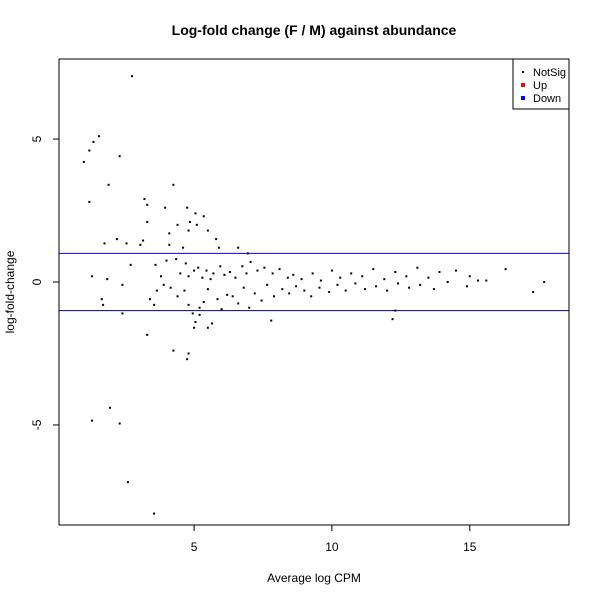 The width and height of the screenshot is (600, 600). I want to click on y-tick-label: 5, so click(37, 138).